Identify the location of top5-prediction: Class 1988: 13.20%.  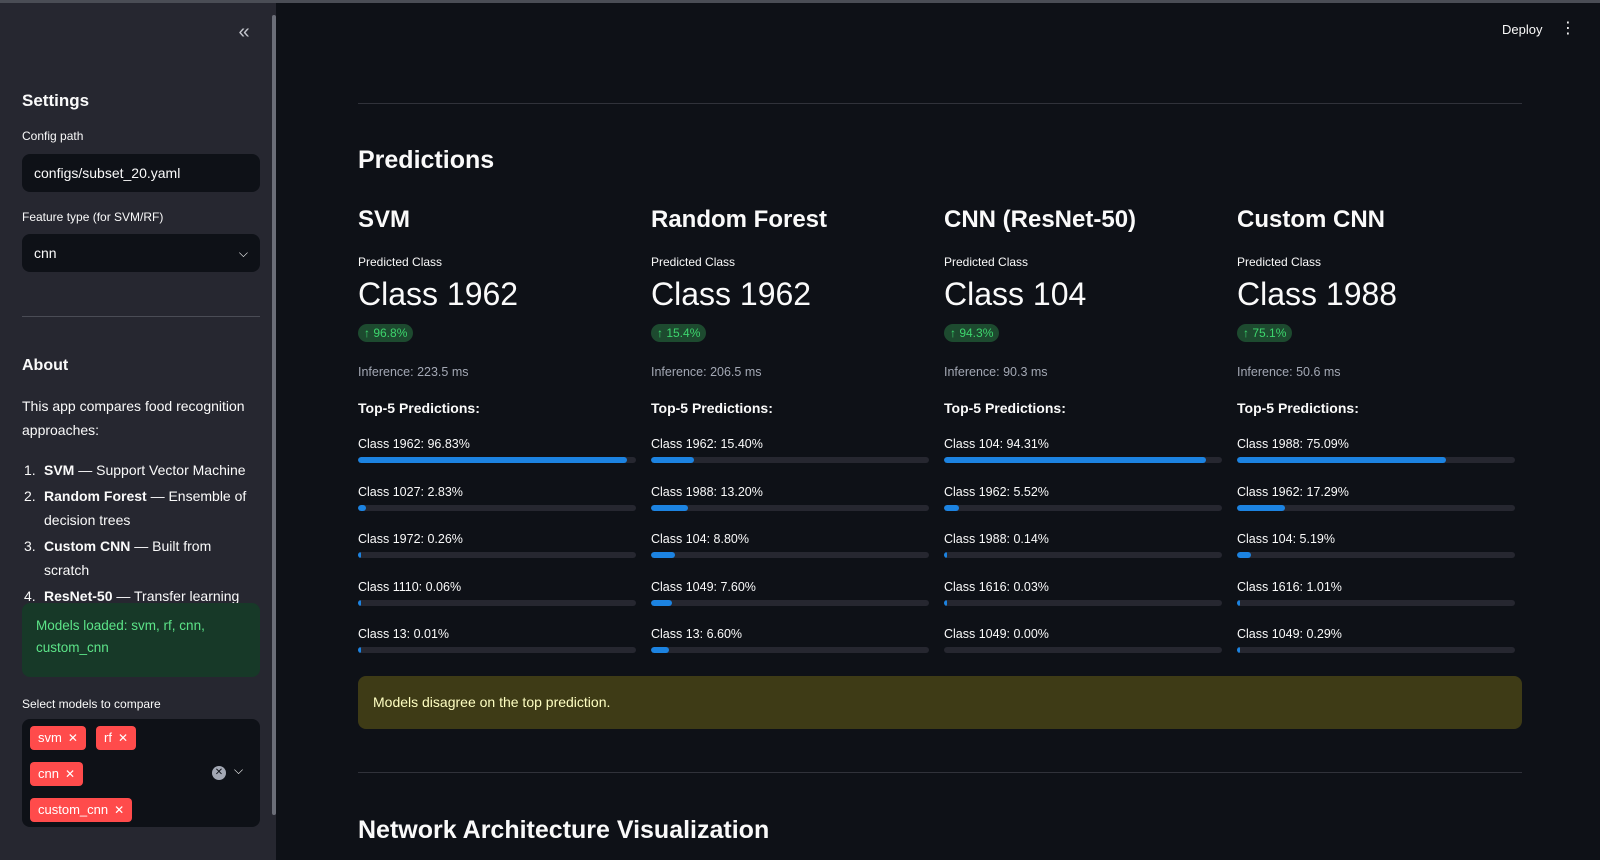
(791, 505).